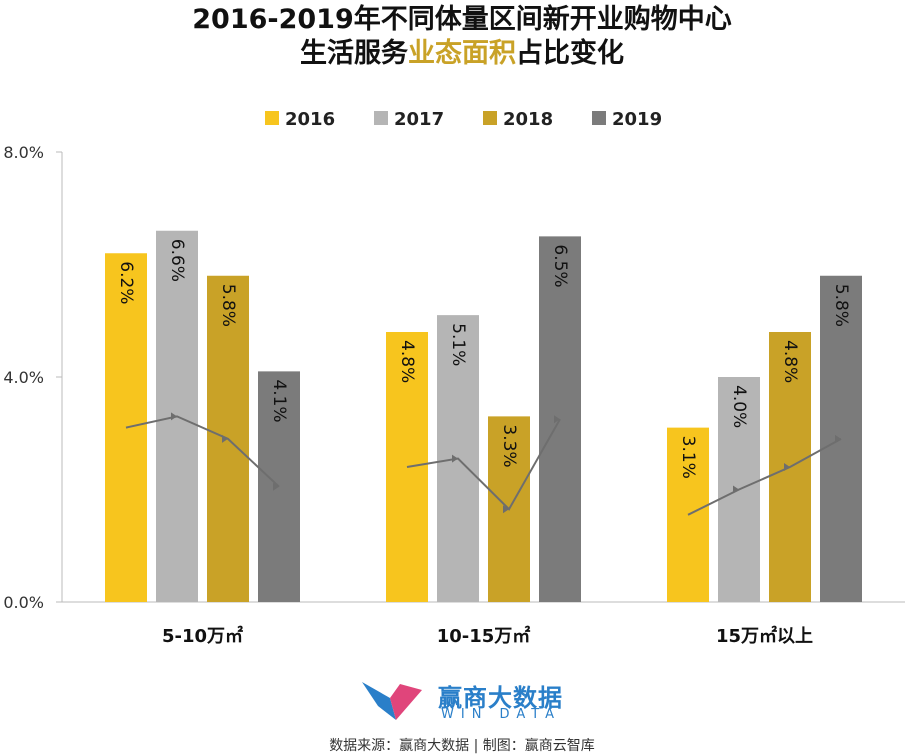  Describe the element at coordinates (462, 19) in the screenshot. I see `chart-title-line1: 2016-2019年不同体量区间新开业购物中心` at that location.